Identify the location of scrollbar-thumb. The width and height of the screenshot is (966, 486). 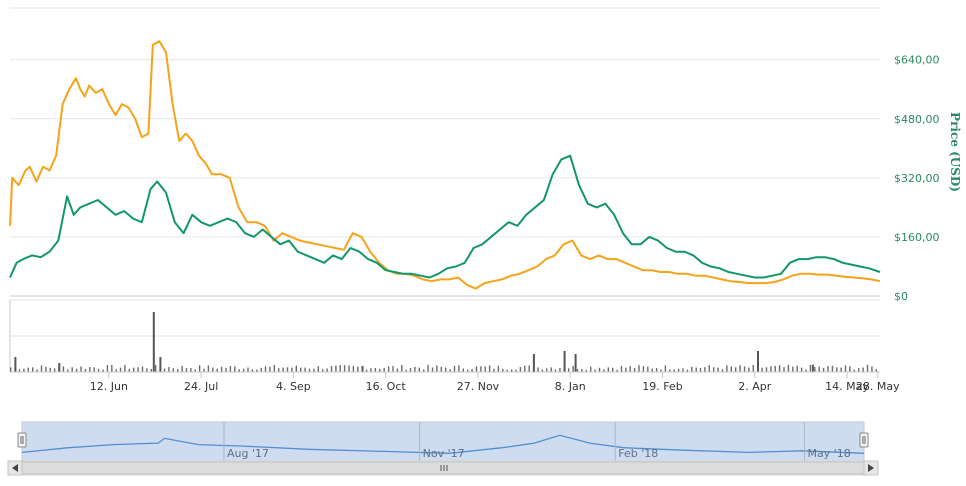
(443, 468).